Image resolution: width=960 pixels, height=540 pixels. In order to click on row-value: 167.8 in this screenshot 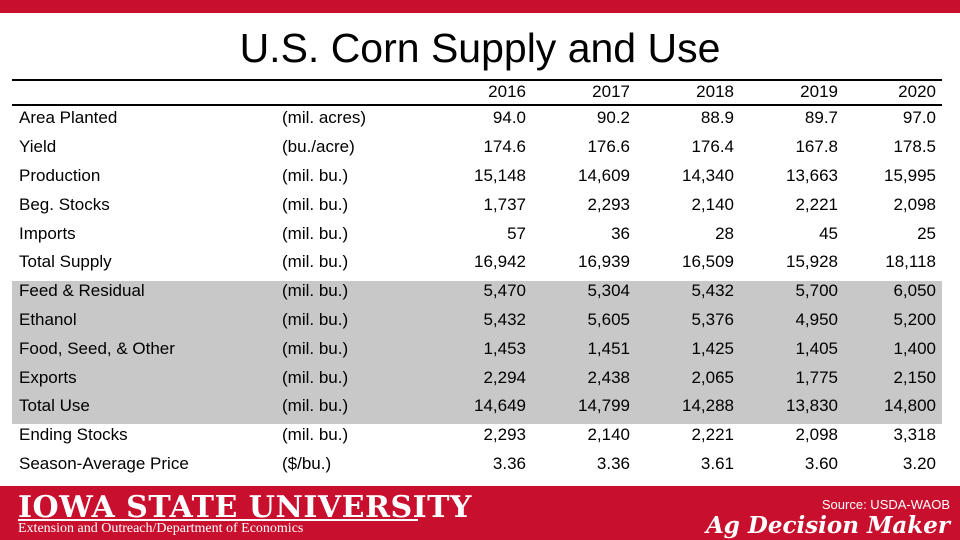, I will do `click(816, 147)`.